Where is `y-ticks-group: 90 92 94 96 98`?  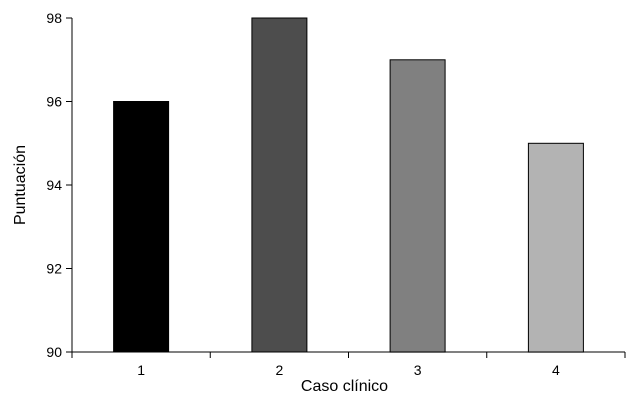
y-ticks-group: 90 92 94 96 98 is located at coordinates (59, 185).